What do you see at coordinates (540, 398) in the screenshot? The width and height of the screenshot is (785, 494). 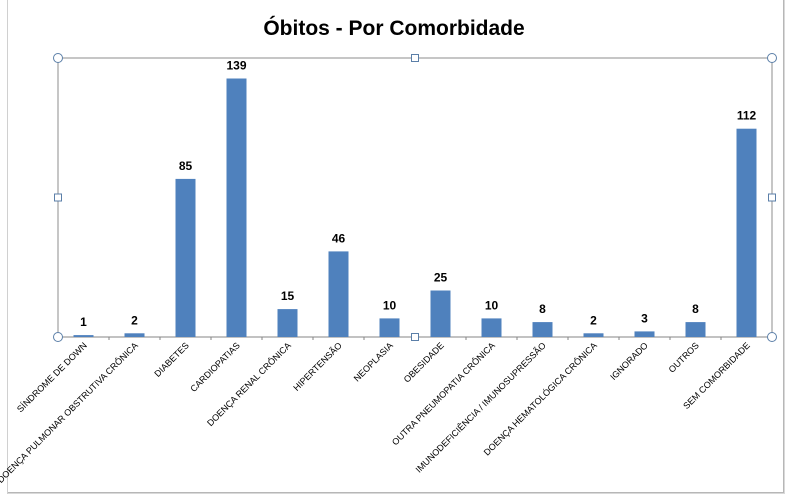 I see `x-tick-label: DOENÇA HEMATOLÓGICA CRÔNICA` at bounding box center [540, 398].